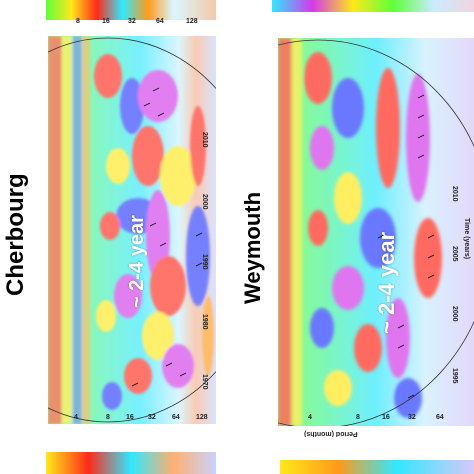 This screenshot has height=474, width=474. I want to click on weymouth-phase-arrows, so click(406, 246).